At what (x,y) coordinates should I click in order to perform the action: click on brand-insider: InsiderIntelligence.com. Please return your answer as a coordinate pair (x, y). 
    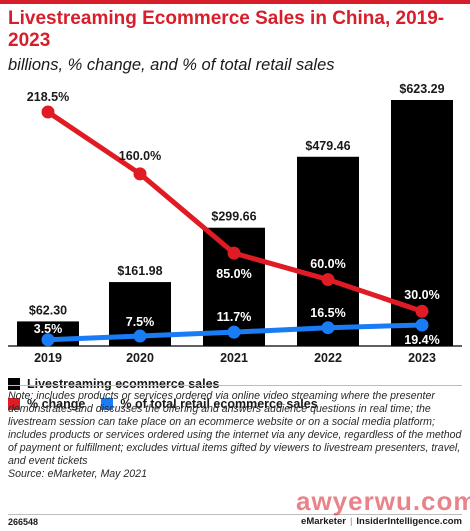
    Looking at the image, I should click on (409, 521).